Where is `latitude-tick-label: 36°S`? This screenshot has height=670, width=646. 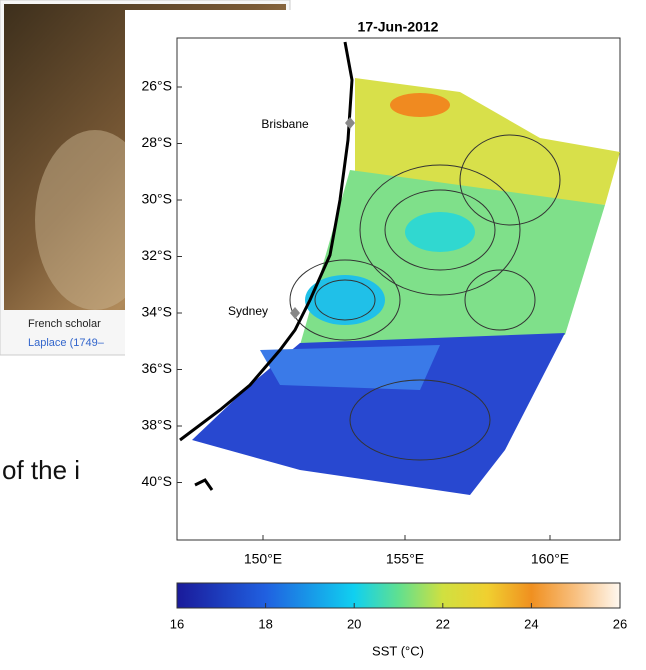 latitude-tick-label: 36°S is located at coordinates (156, 368).